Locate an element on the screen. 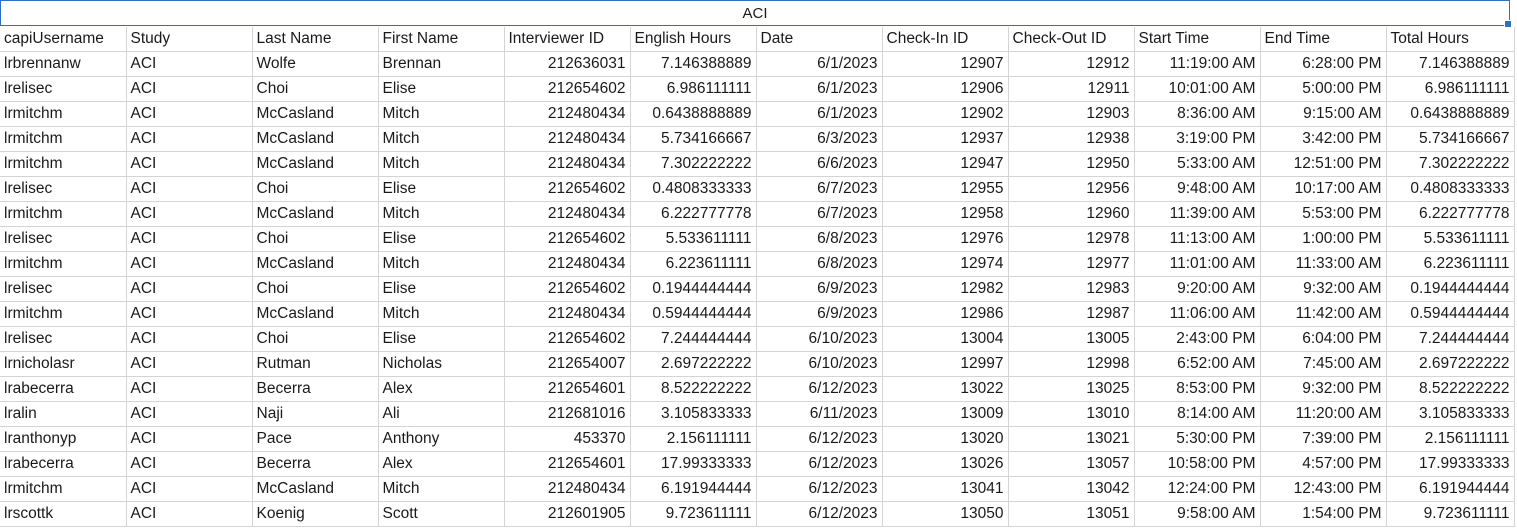  table-cell: 9:32:00 PM is located at coordinates (1323, 389).